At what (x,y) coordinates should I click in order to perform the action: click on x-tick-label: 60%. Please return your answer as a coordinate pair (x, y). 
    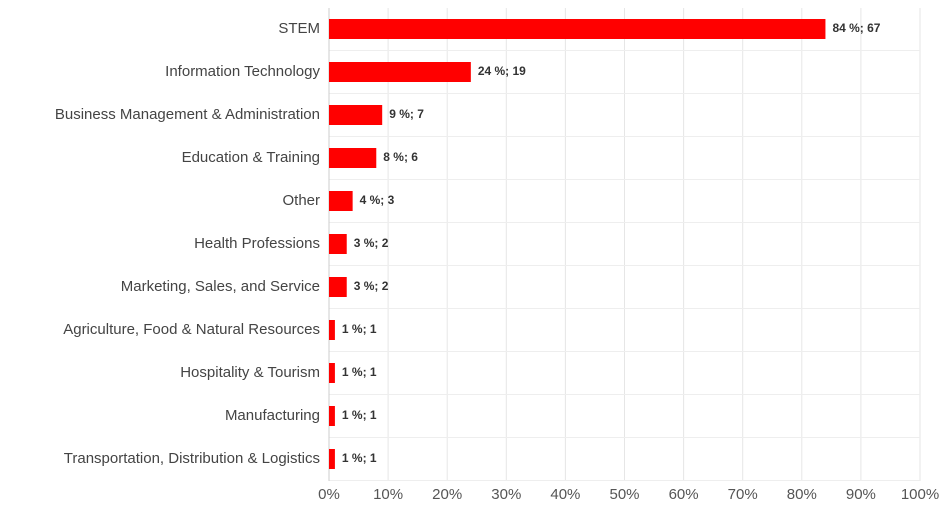
    Looking at the image, I should click on (684, 494).